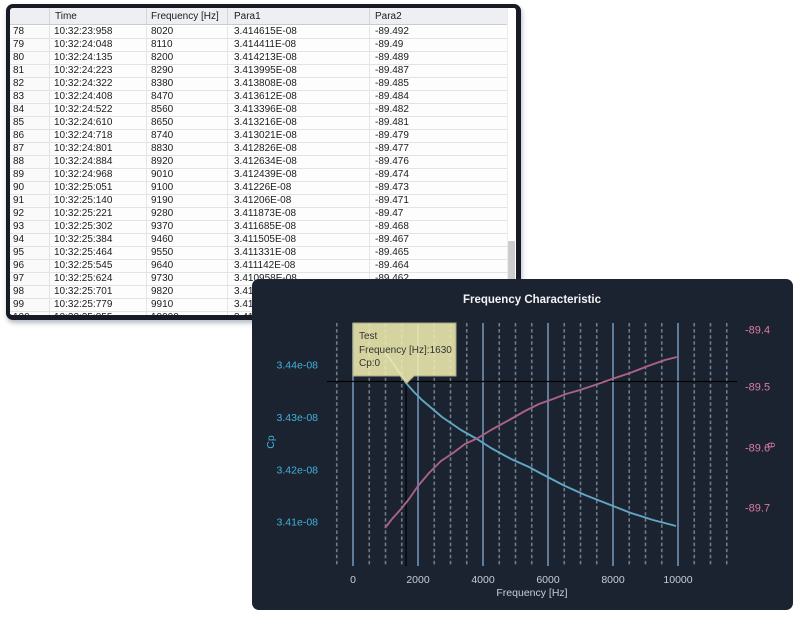 The width and height of the screenshot is (800, 617). Describe the element at coordinates (418, 580) in the screenshot. I see `svg-text: 2000` at that location.